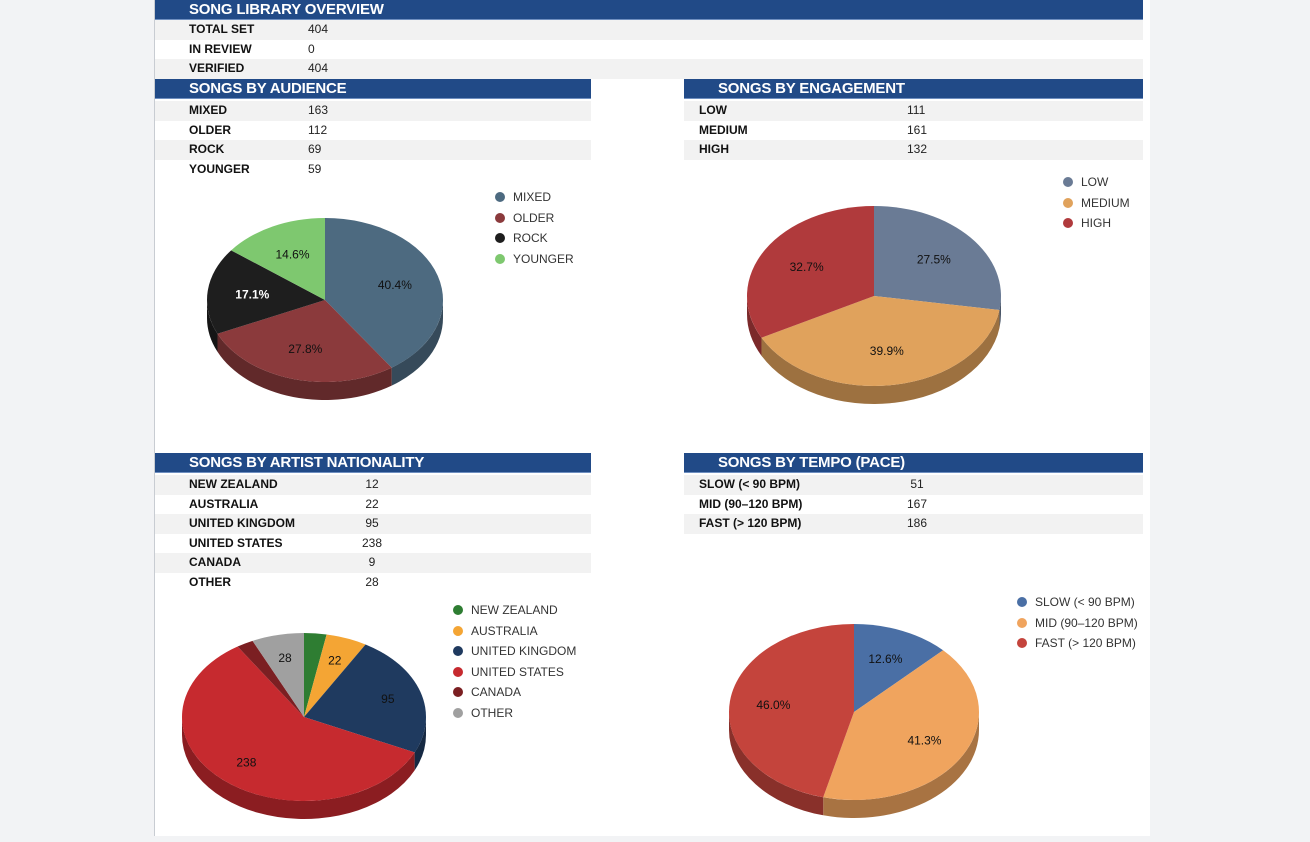 The image size is (1310, 842). I want to click on nationality-header: SONGS BY ARTIST NATIONALITY, so click(373, 463).